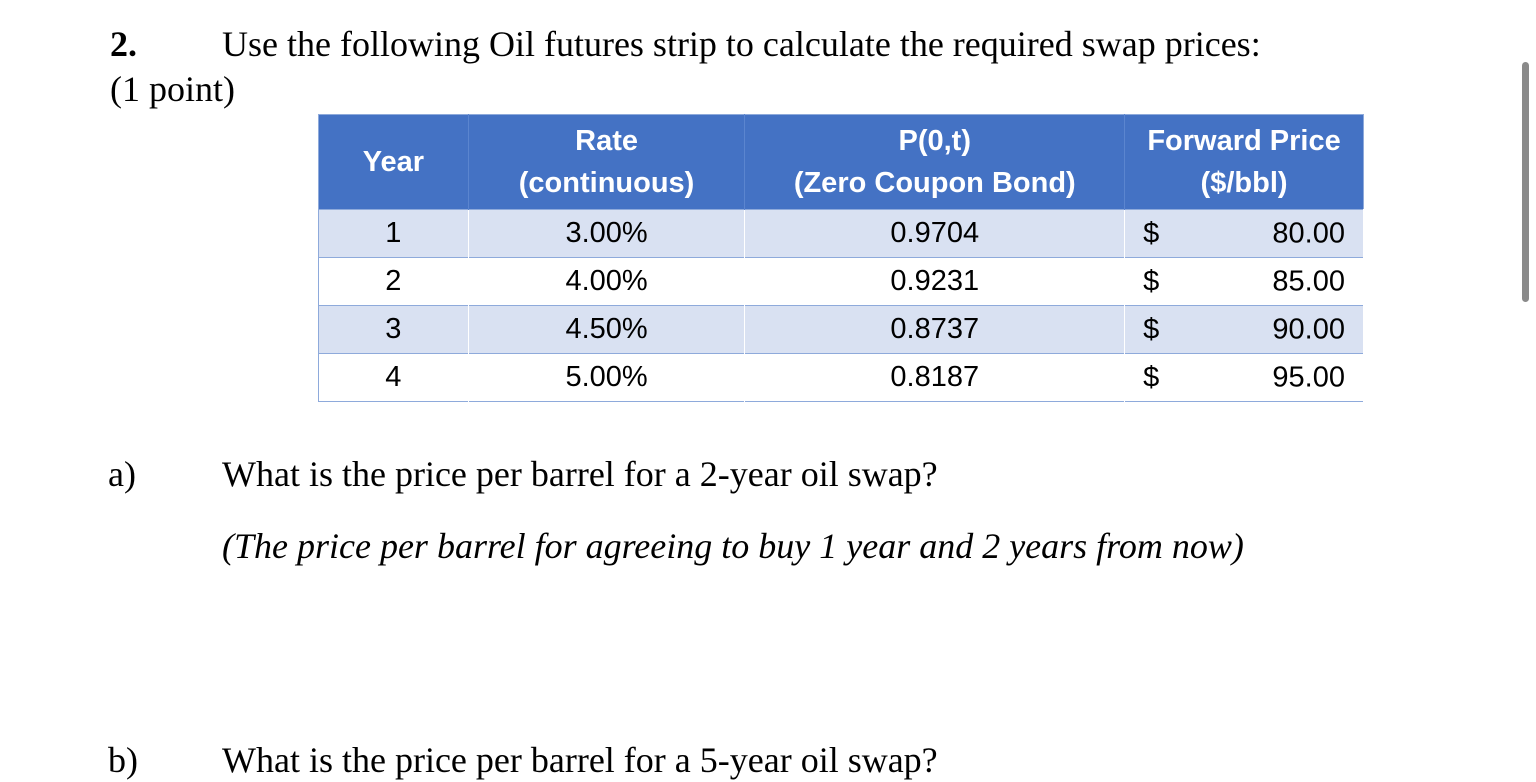  I want to click on question-points: (1 point), so click(172, 89).